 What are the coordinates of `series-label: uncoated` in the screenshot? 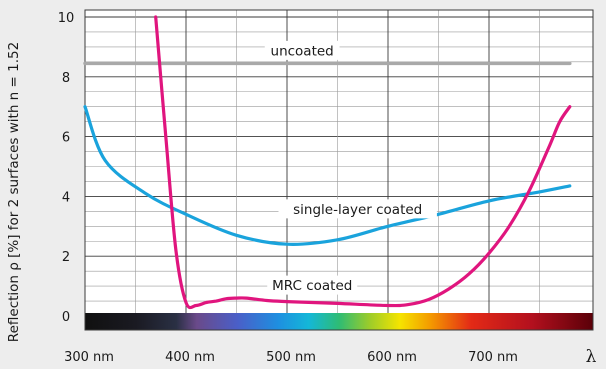 It's located at (302, 51).